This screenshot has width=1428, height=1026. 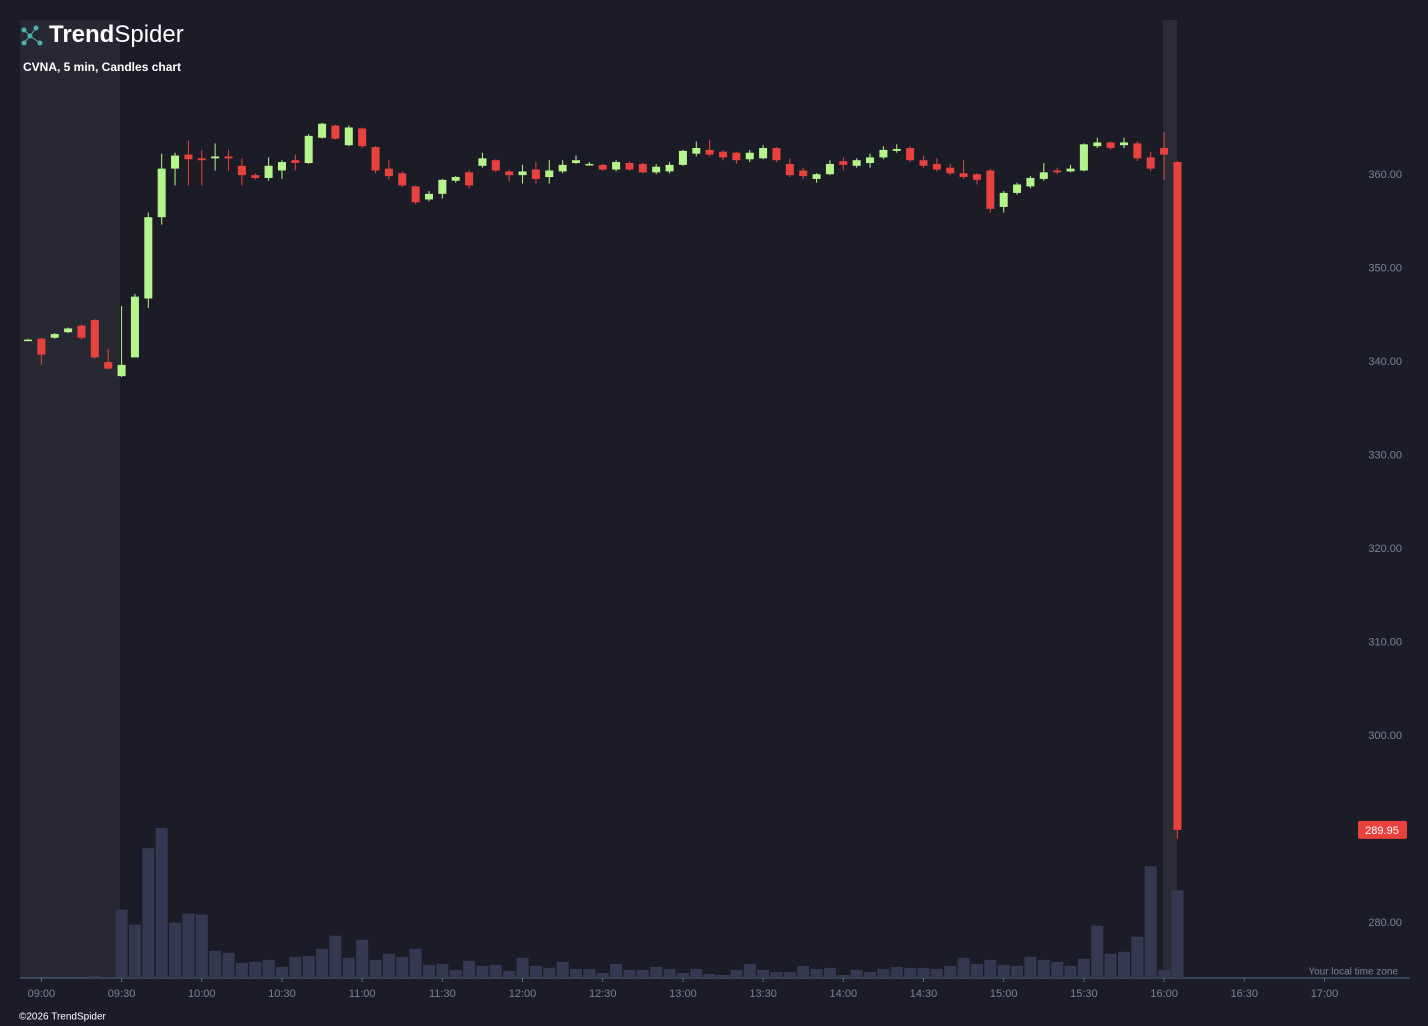 I want to click on x-tick-label: 09:00, so click(x=42, y=994).